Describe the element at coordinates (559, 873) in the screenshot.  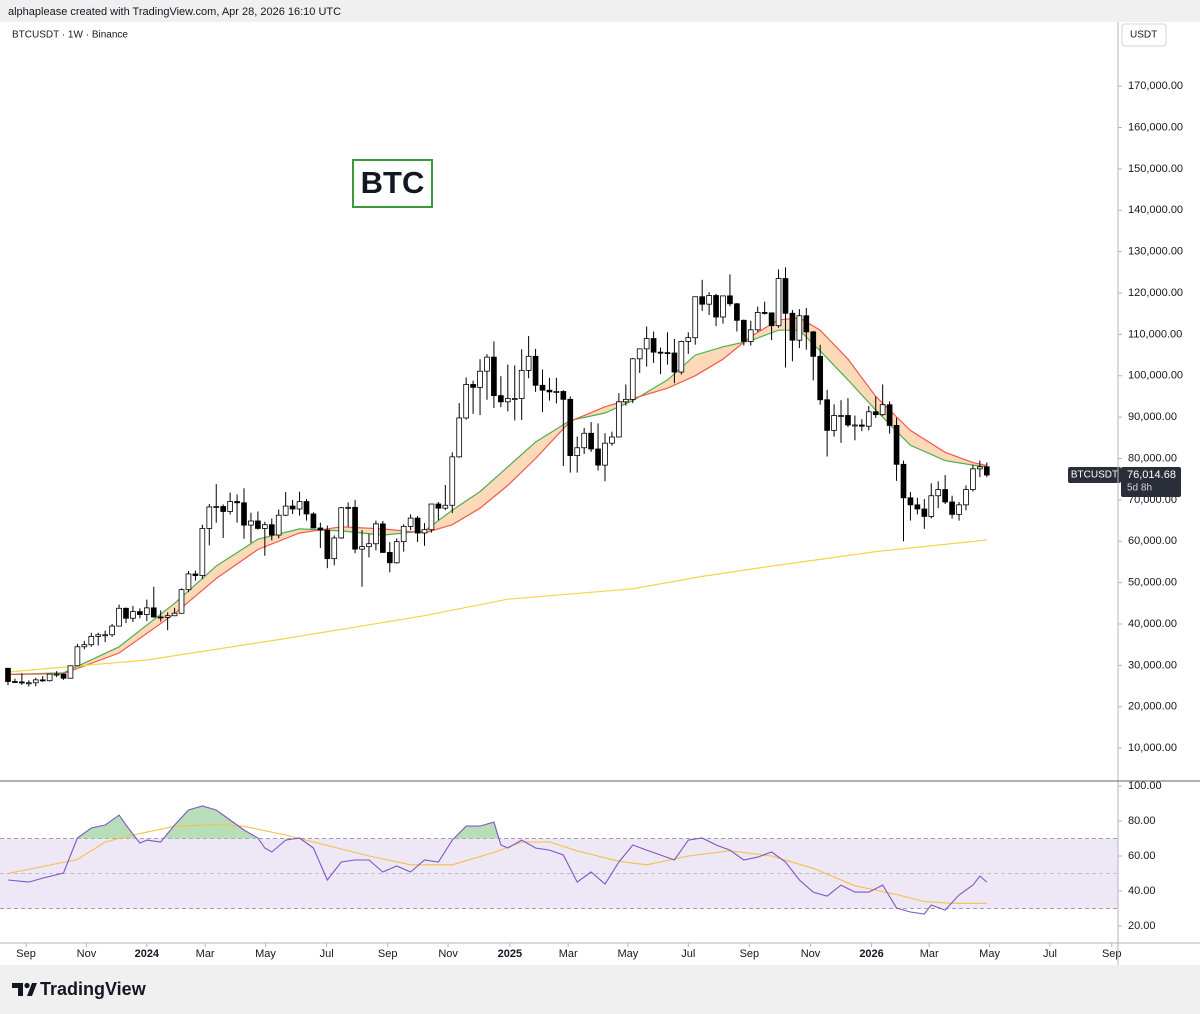
I see `rsi-band` at that location.